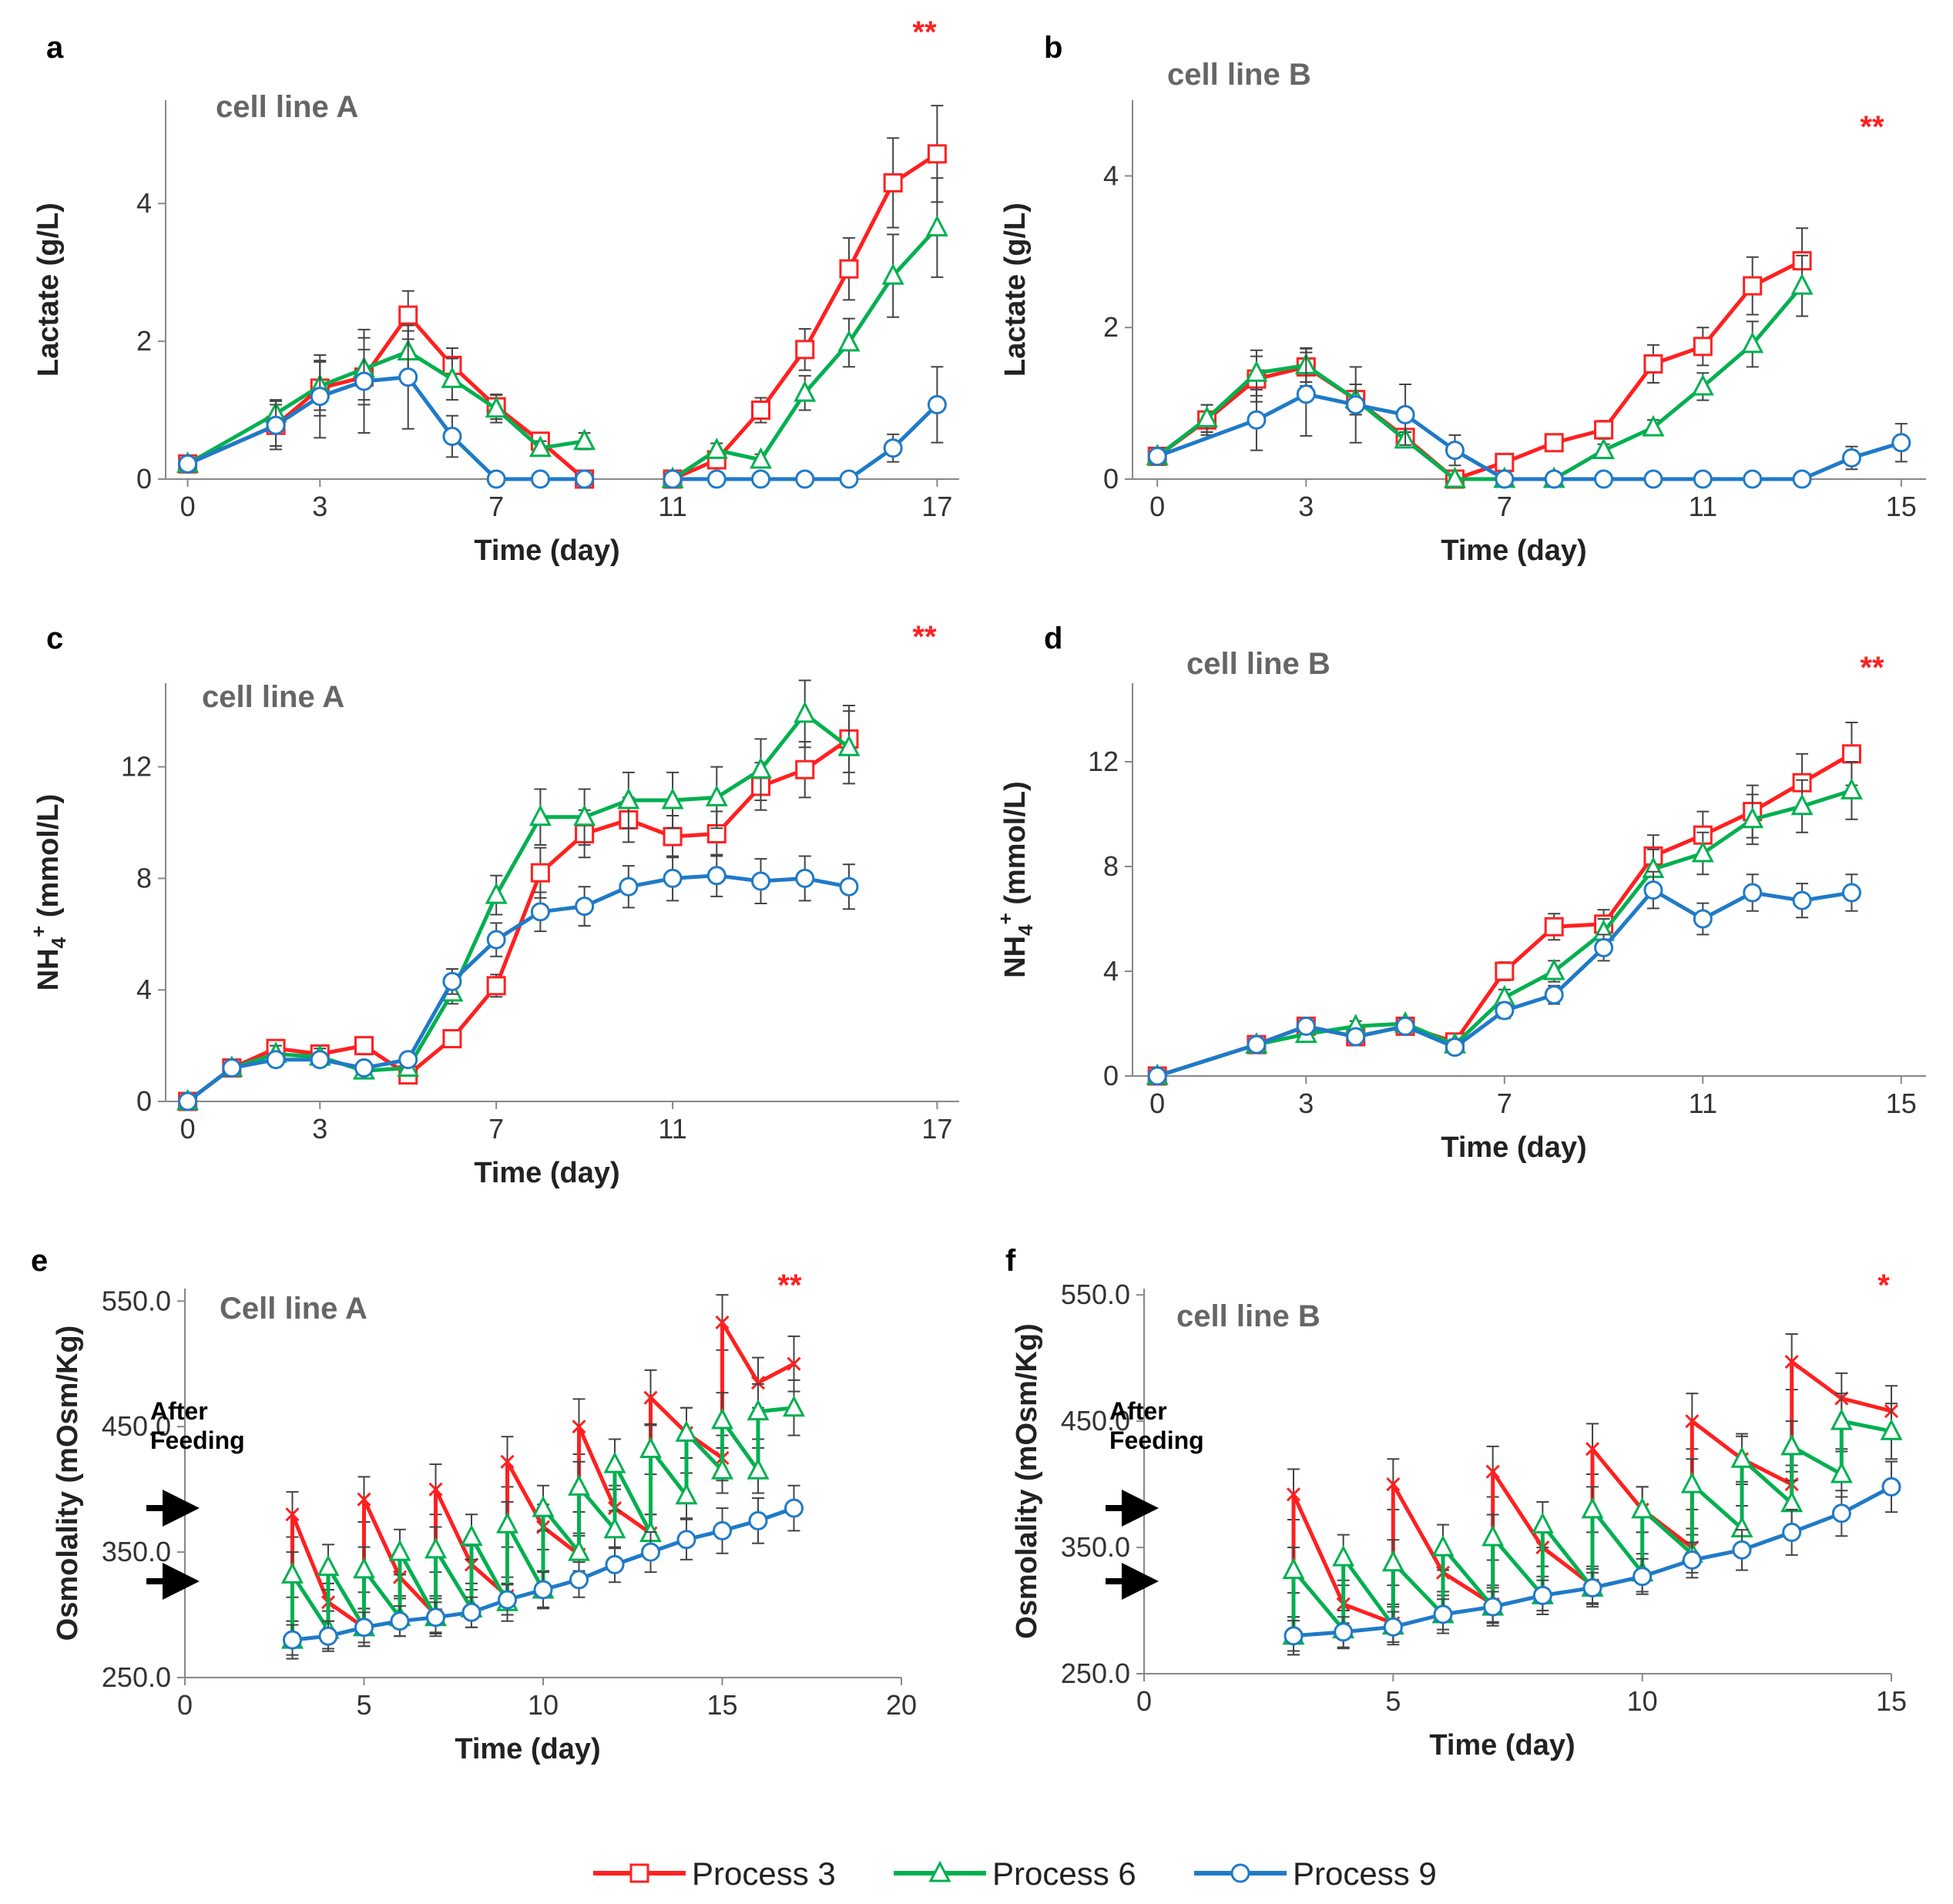 Image resolution: width=1953 pixels, height=1904 pixels. What do you see at coordinates (924, 32) in the screenshot?
I see `significance-marker: **` at bounding box center [924, 32].